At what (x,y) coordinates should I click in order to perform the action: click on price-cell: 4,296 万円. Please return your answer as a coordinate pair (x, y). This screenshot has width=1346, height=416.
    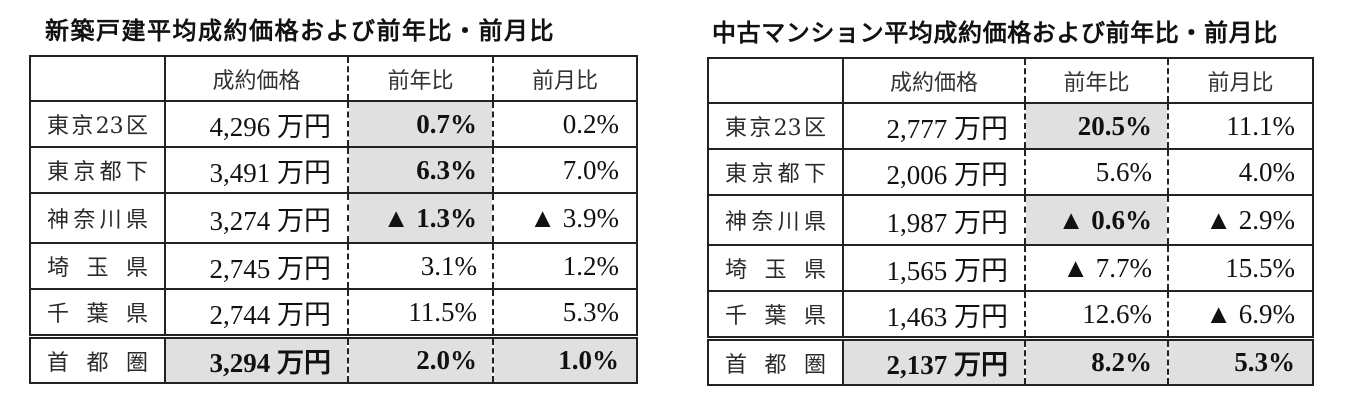
    Looking at the image, I should click on (257, 124).